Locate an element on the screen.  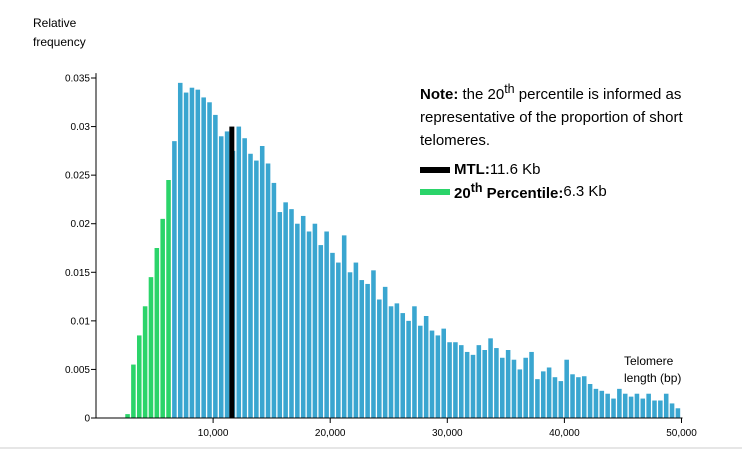
legend-value-mtl: 11.6 Kb is located at coordinates (515, 169).